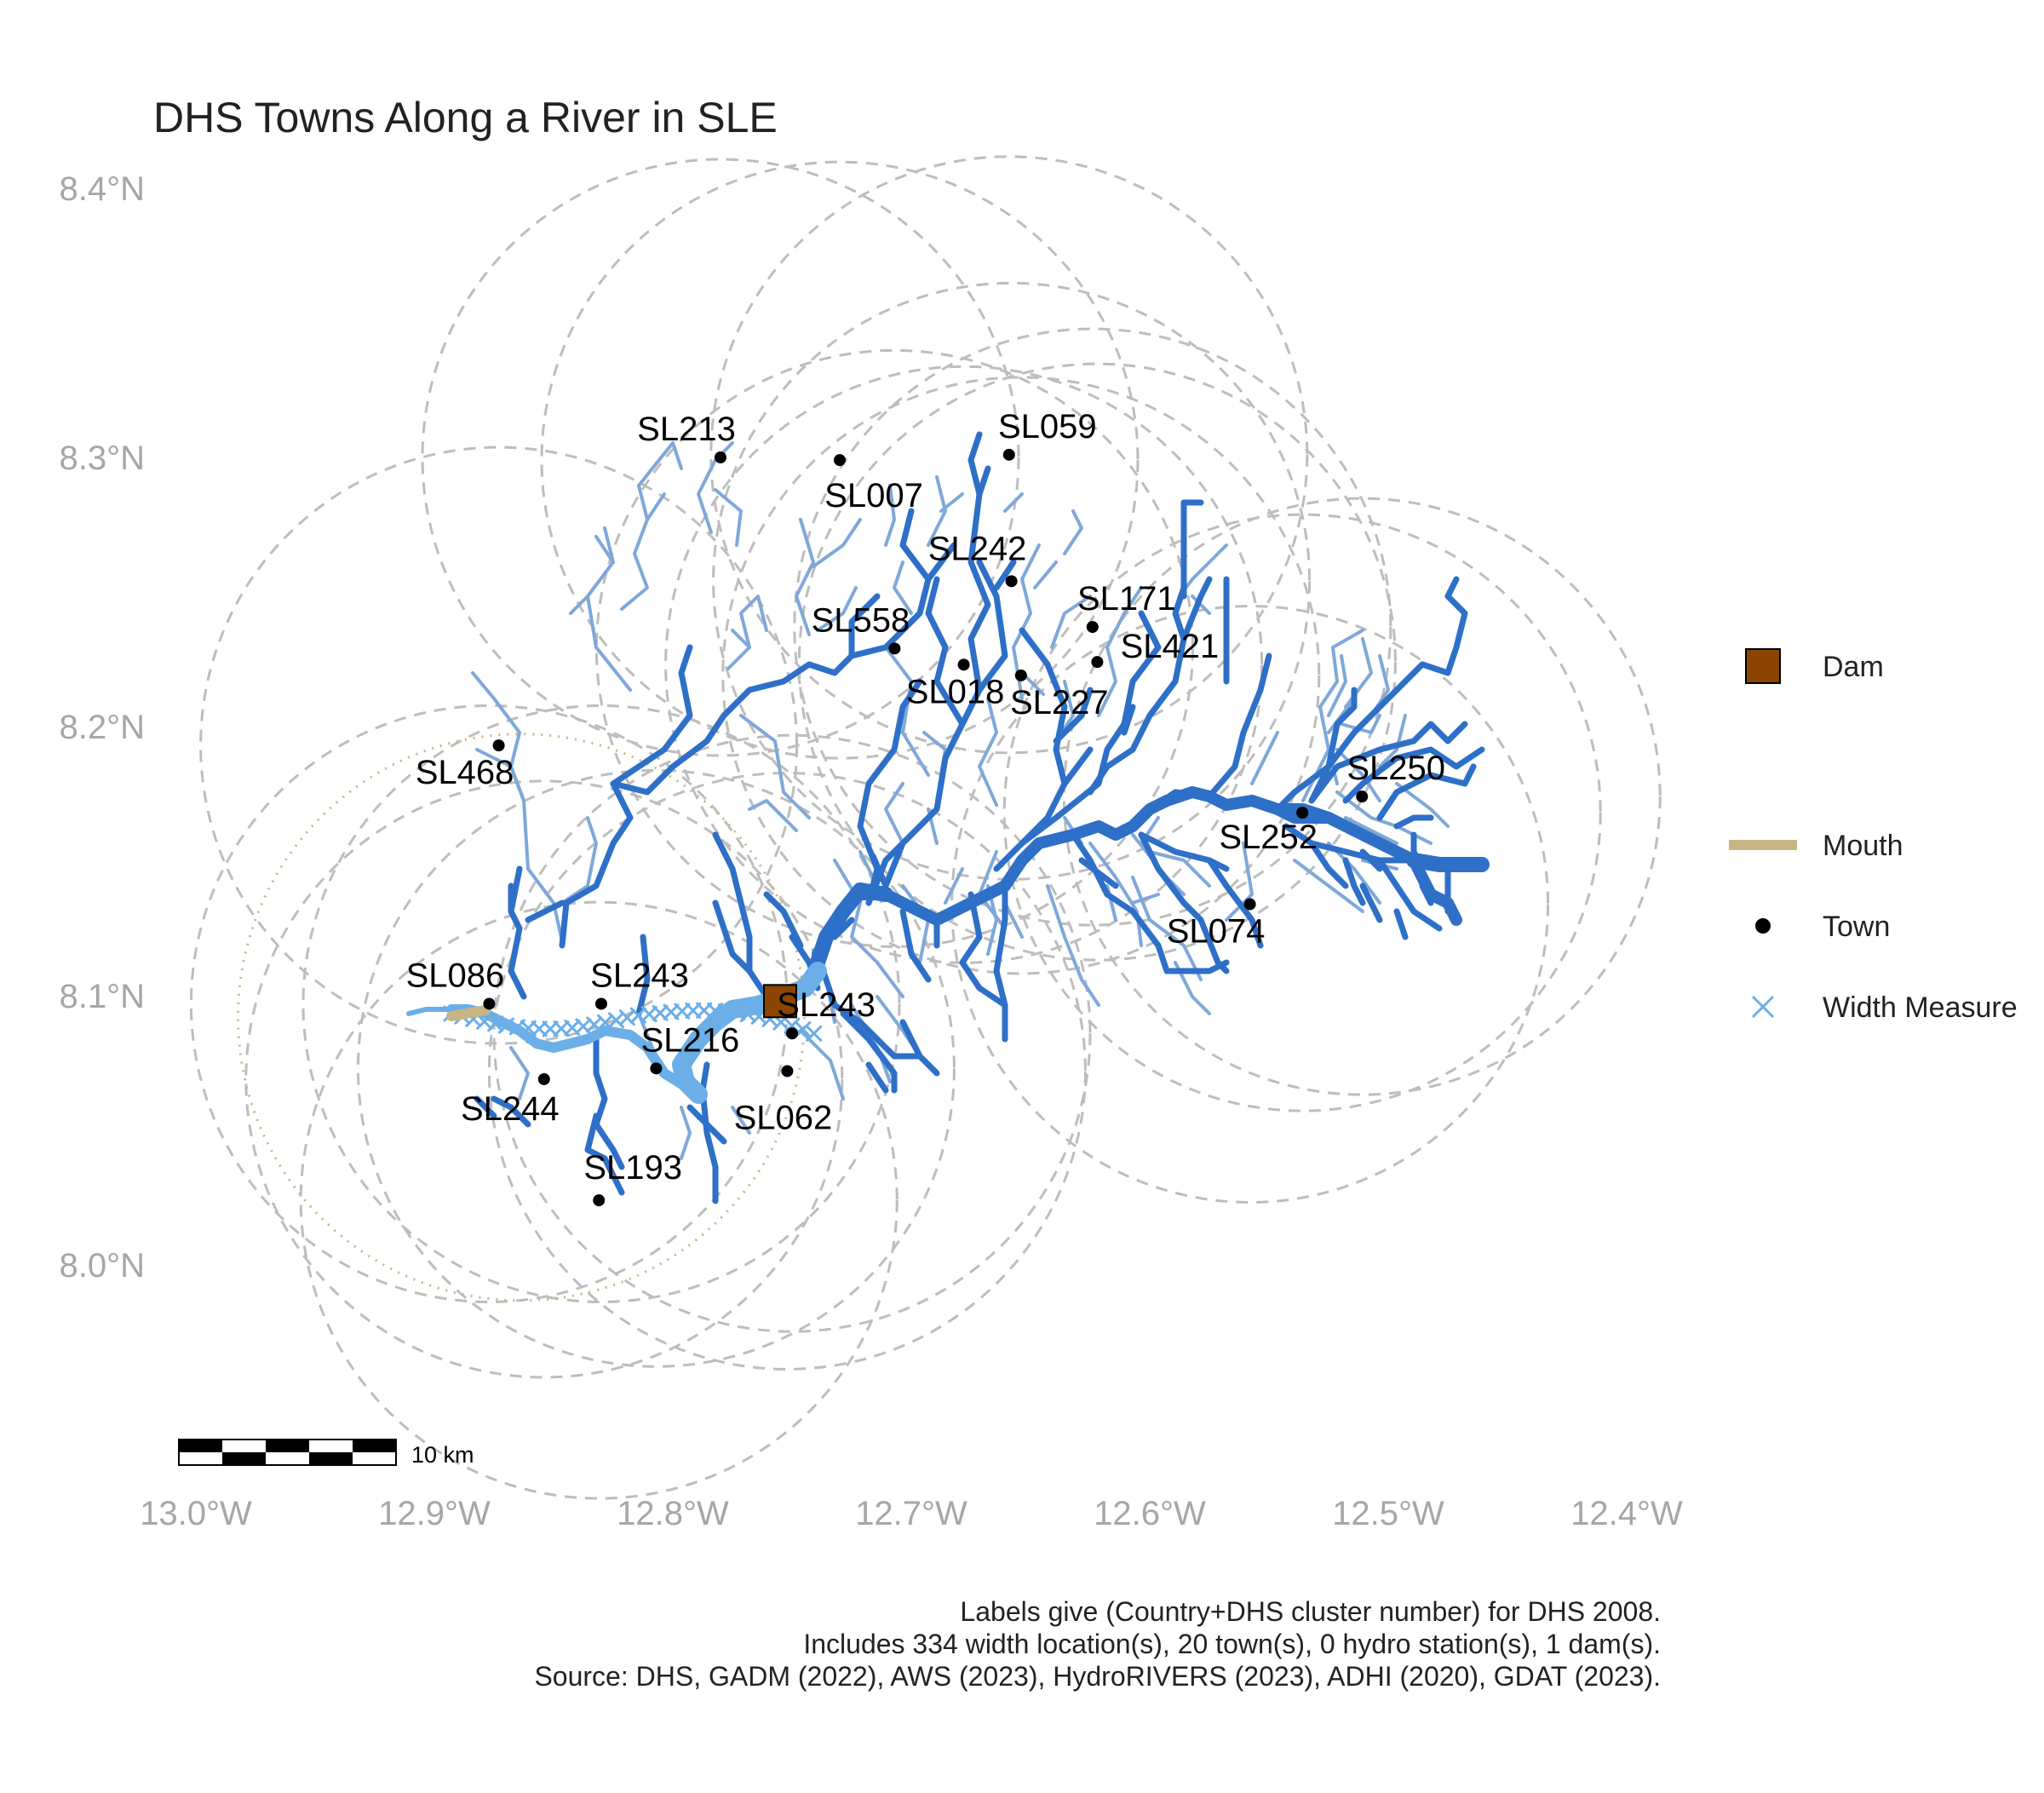  What do you see at coordinates (1059, 703) in the screenshot?
I see `town-label: SL227` at bounding box center [1059, 703].